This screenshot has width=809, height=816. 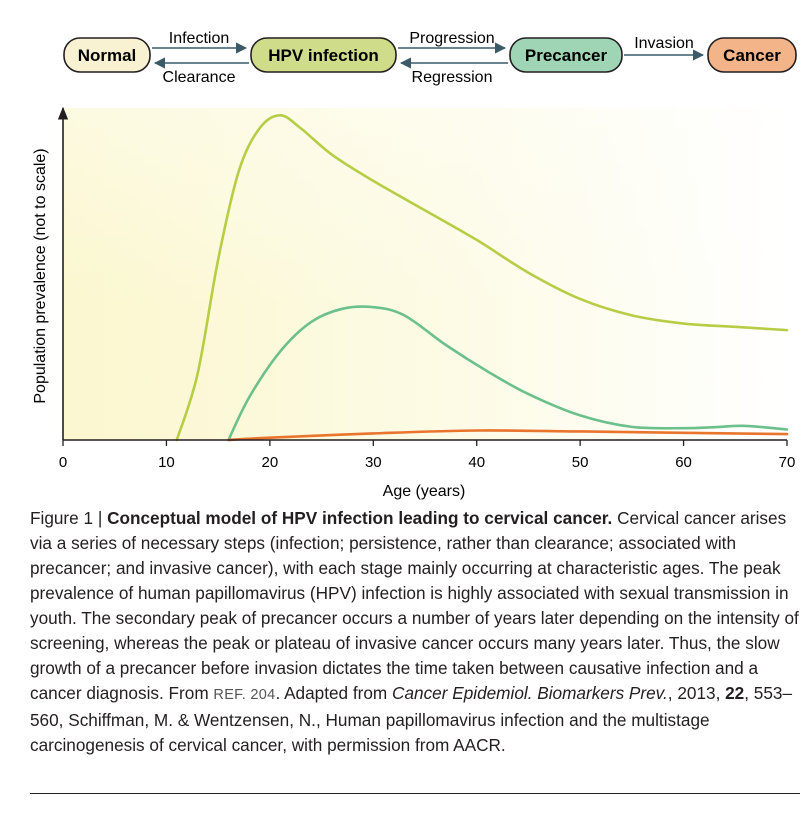 What do you see at coordinates (331, 693) in the screenshot?
I see `caption-adapted: . Adapted from` at bounding box center [331, 693].